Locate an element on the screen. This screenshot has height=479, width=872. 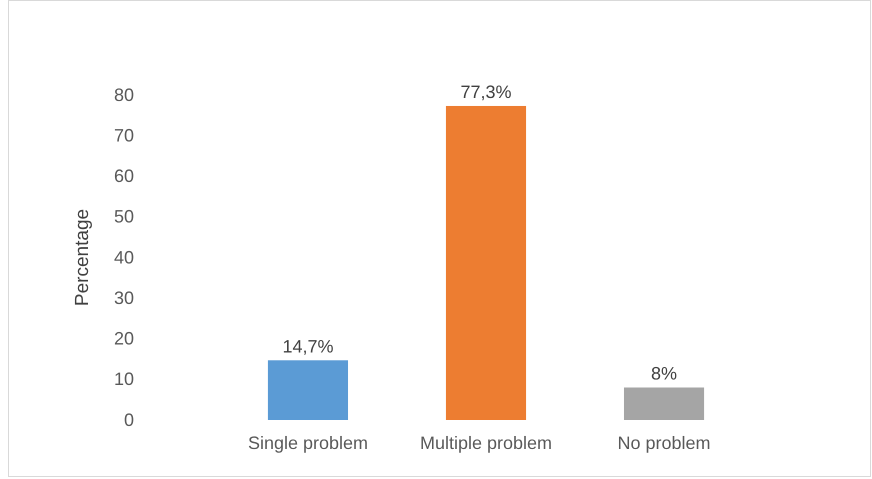
y-tick-label: 0 is located at coordinates (129, 420).